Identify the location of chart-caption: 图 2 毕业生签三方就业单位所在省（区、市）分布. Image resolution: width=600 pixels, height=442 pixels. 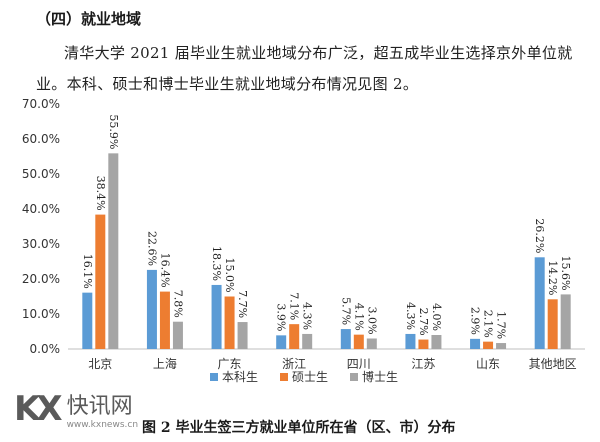
(299, 428).